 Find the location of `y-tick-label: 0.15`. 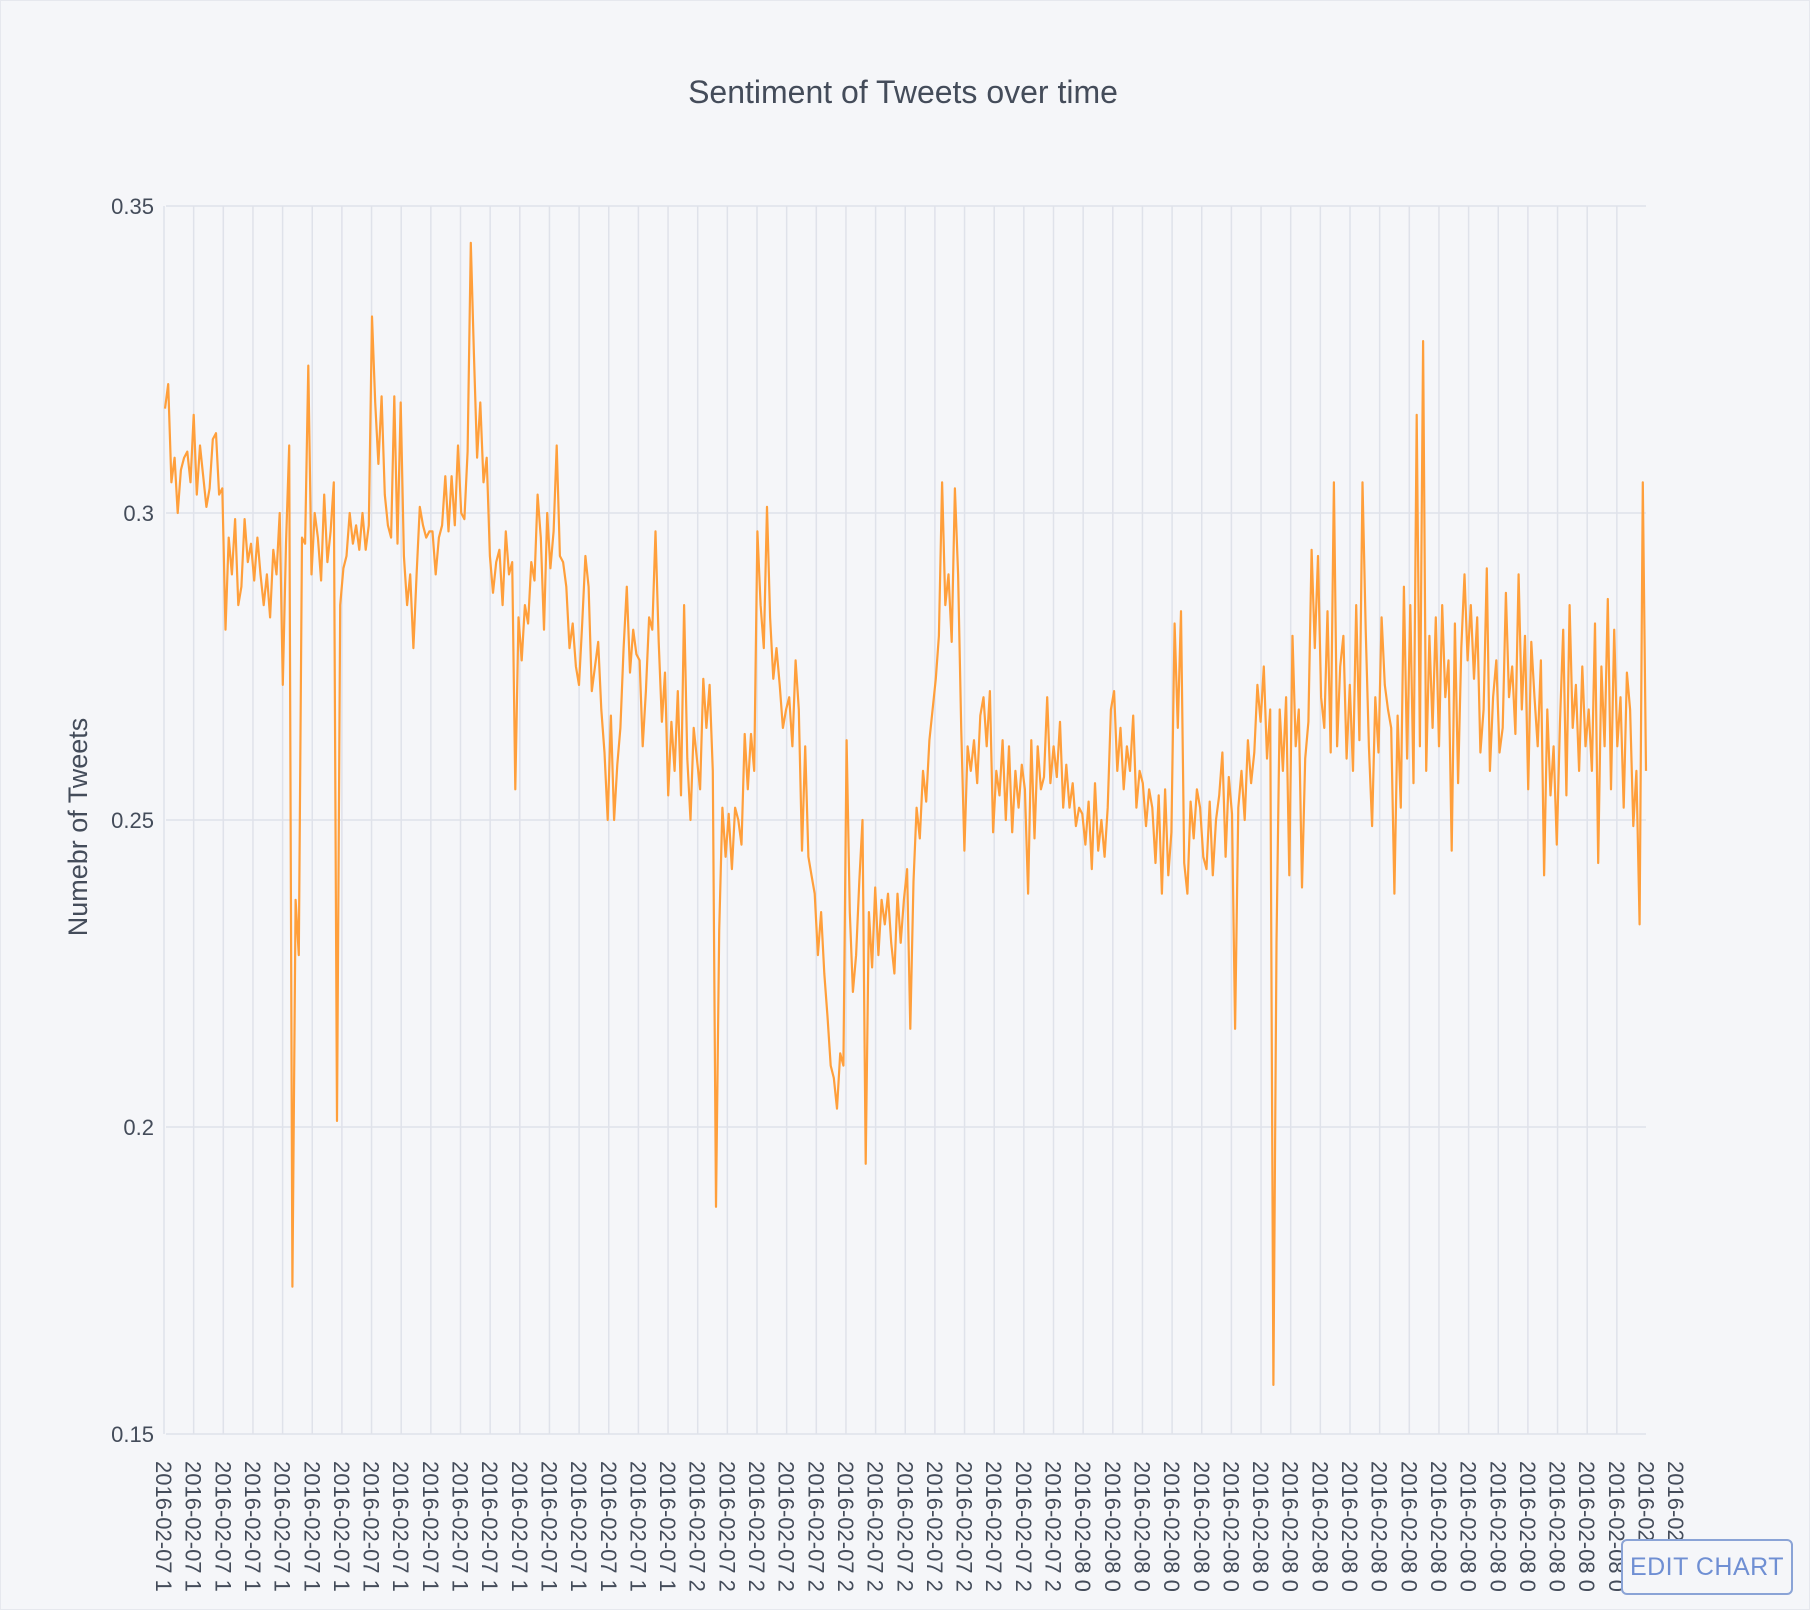

y-tick-label: 0.15 is located at coordinates (132, 1434).